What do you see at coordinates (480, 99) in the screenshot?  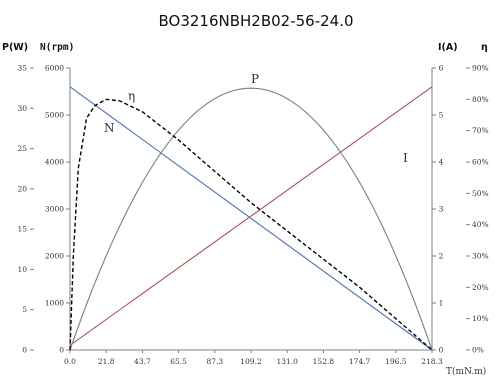 I see `efficiency-tick-label: 80%` at bounding box center [480, 99].